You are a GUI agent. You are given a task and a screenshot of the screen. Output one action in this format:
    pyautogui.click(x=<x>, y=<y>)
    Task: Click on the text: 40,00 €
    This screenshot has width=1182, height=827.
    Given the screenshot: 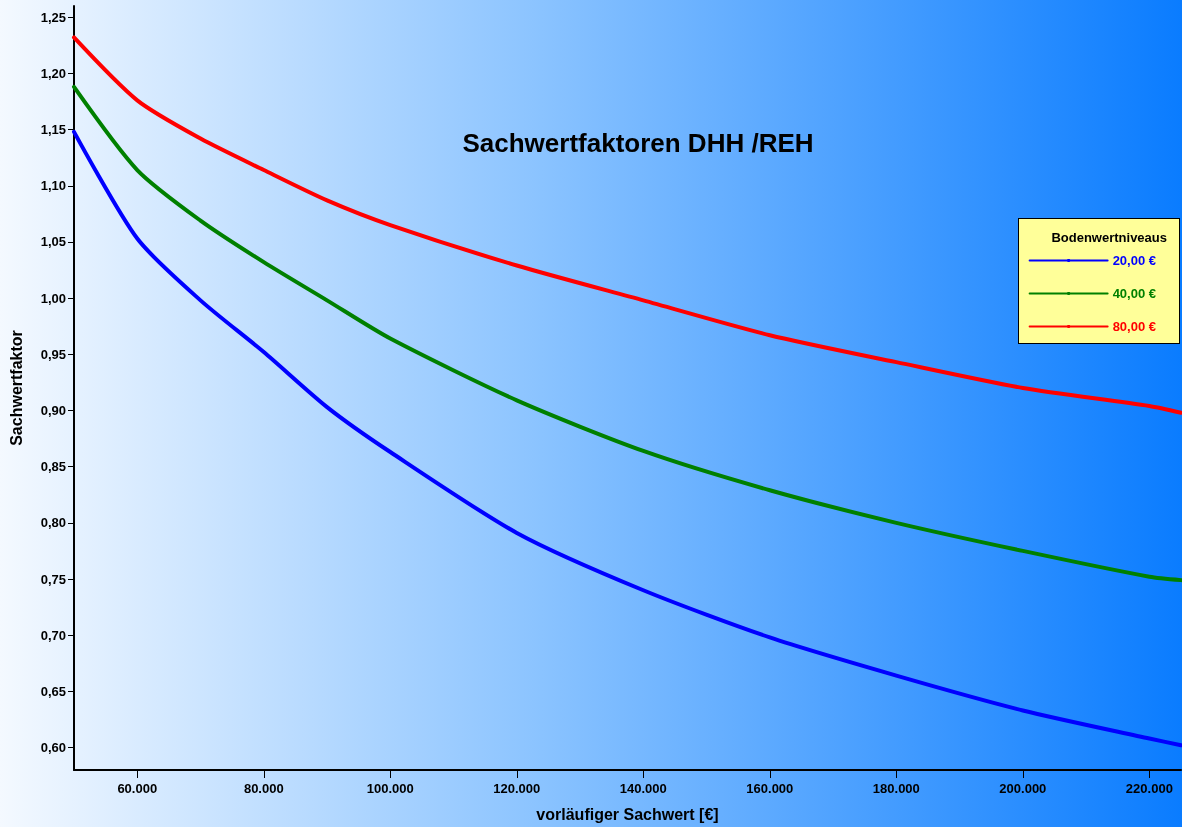 What is the action you would take?
    pyautogui.click(x=1134, y=293)
    